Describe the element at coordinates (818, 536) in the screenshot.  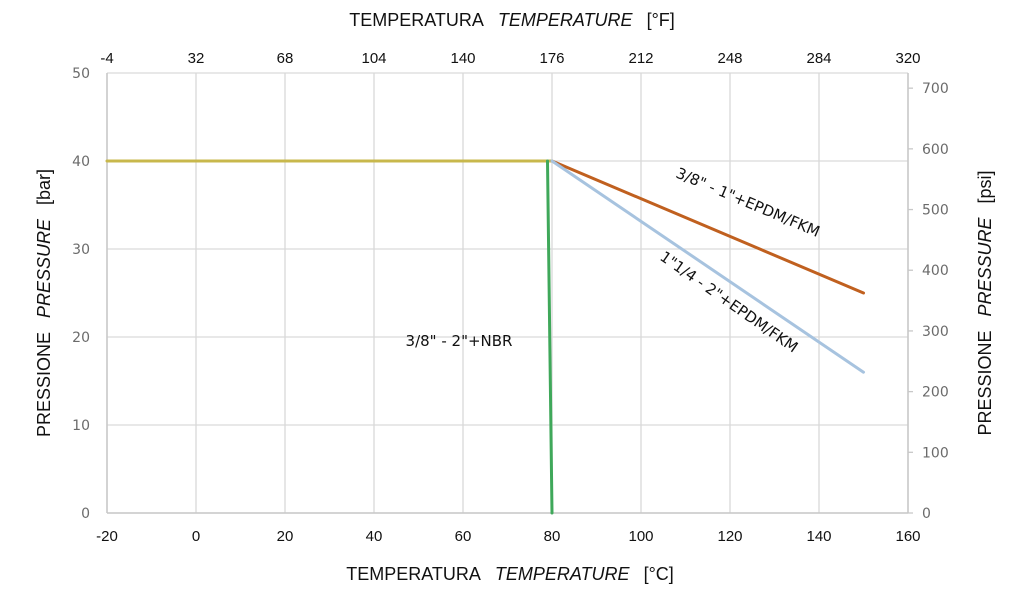
I see `x-bottom-tick-label: 140` at that location.